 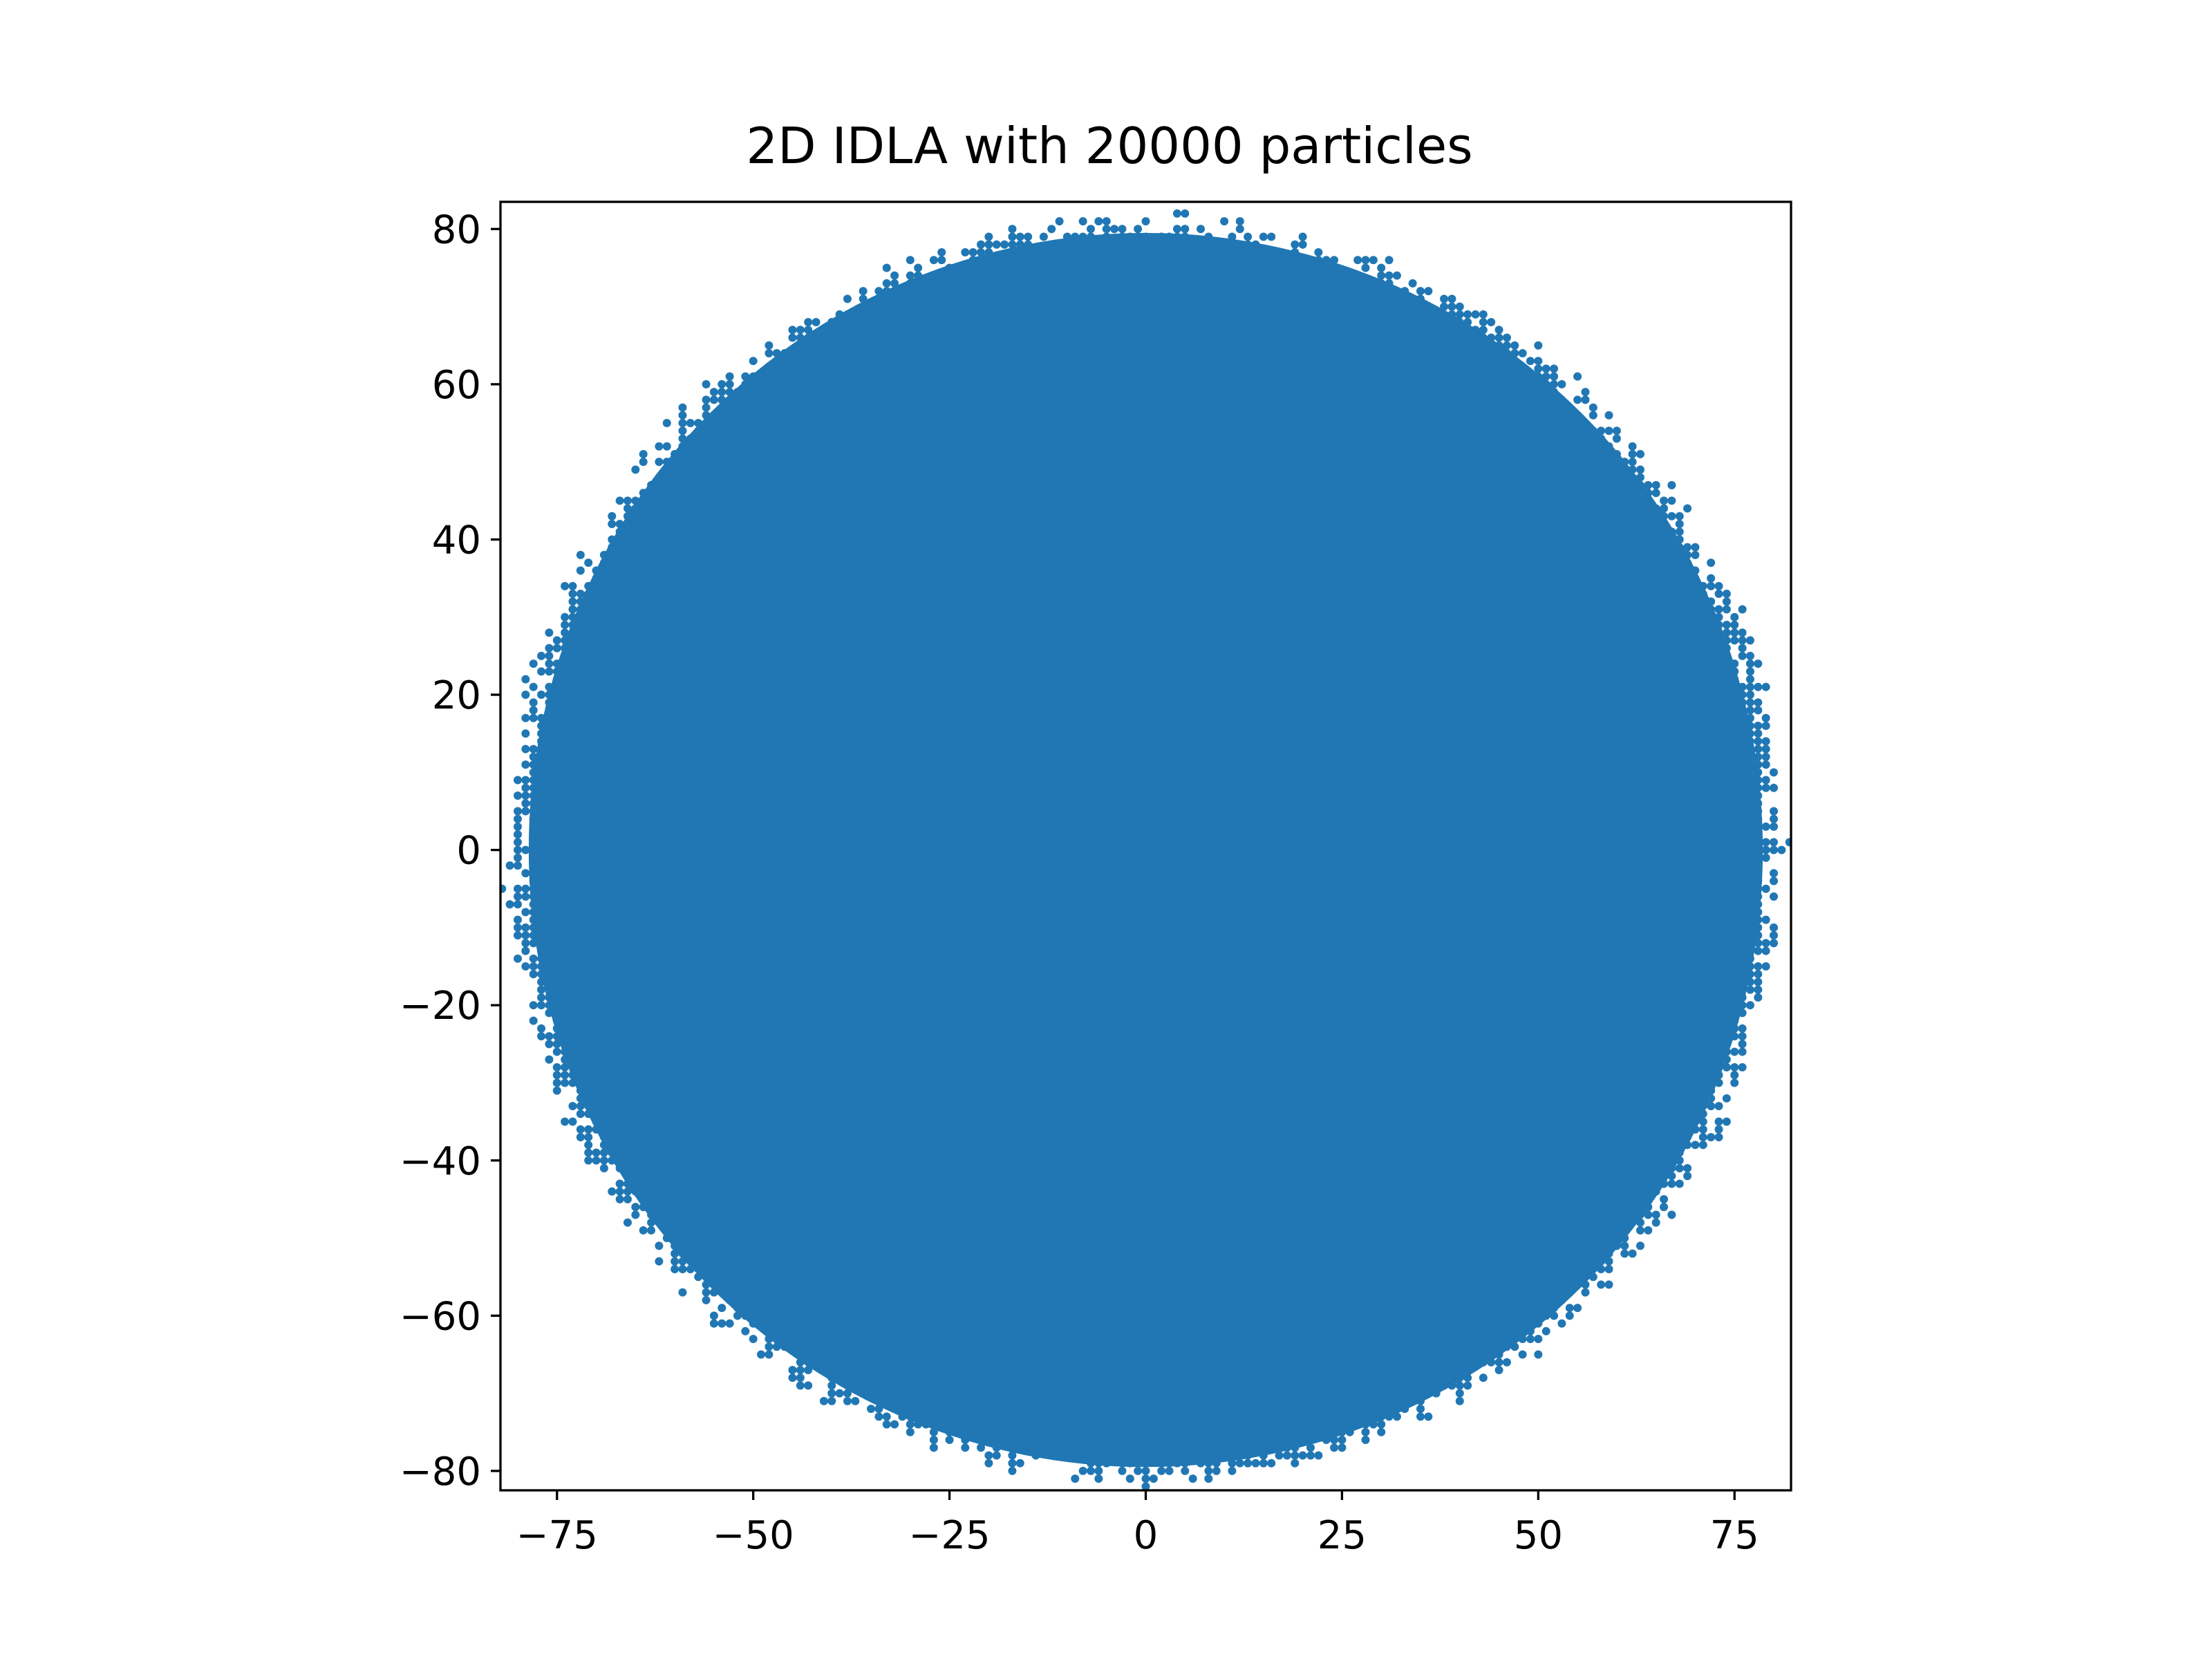 I want to click on y-tick-label: 20, so click(x=456, y=695).